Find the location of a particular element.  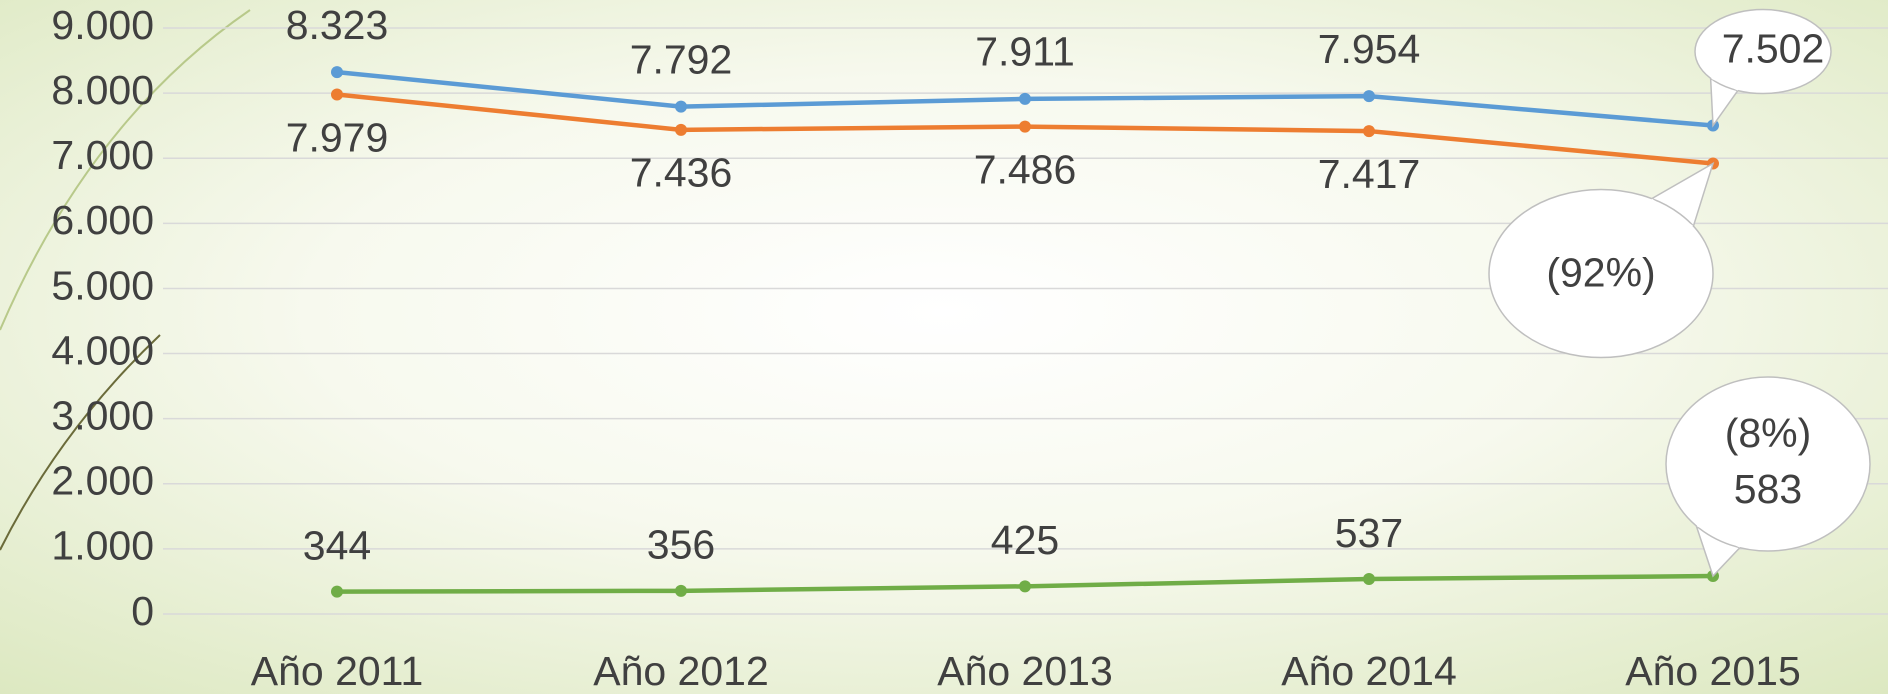

x-tick-label: Año 2014 is located at coordinates (1369, 671).